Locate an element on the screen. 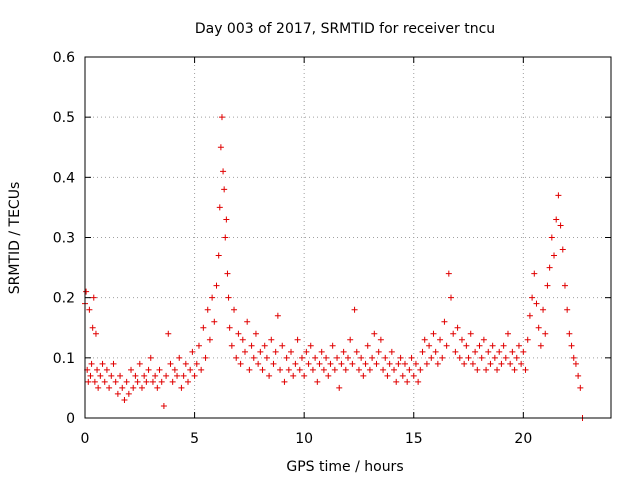 The width and height of the screenshot is (640, 480). x-axis-label: GPS time / hours is located at coordinates (344, 467).